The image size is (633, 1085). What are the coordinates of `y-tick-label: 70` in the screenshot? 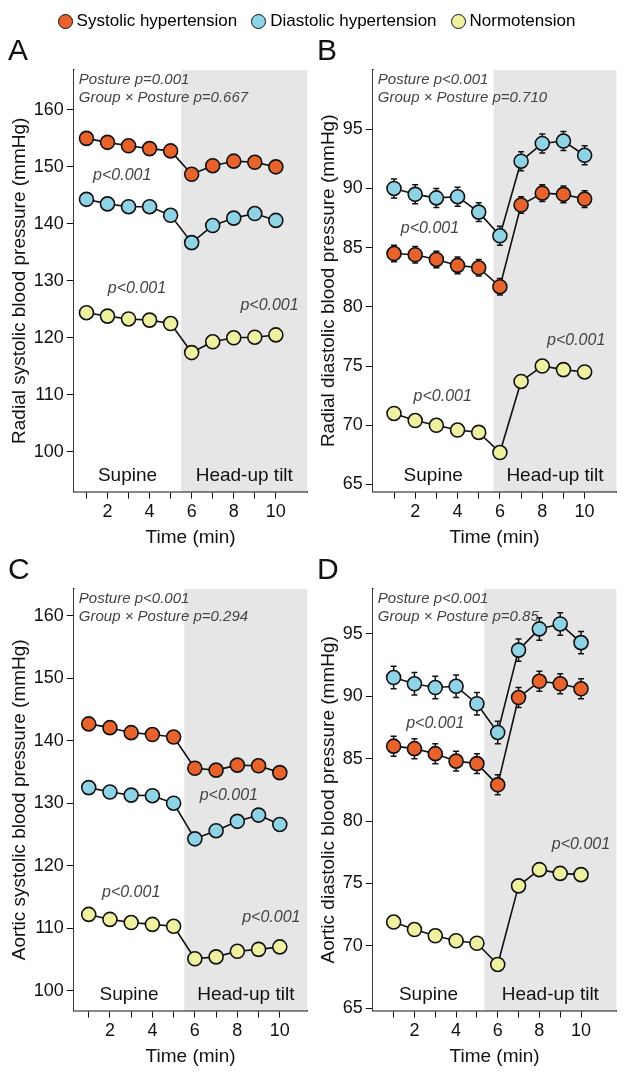 It's located at (352, 944).